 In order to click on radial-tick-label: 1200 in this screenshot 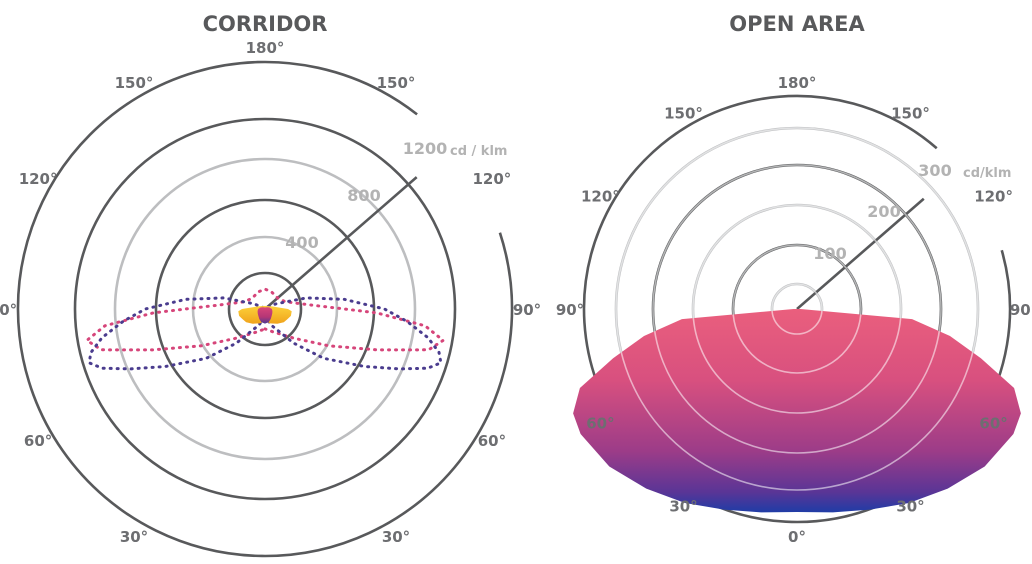, I will do `click(425, 148)`.